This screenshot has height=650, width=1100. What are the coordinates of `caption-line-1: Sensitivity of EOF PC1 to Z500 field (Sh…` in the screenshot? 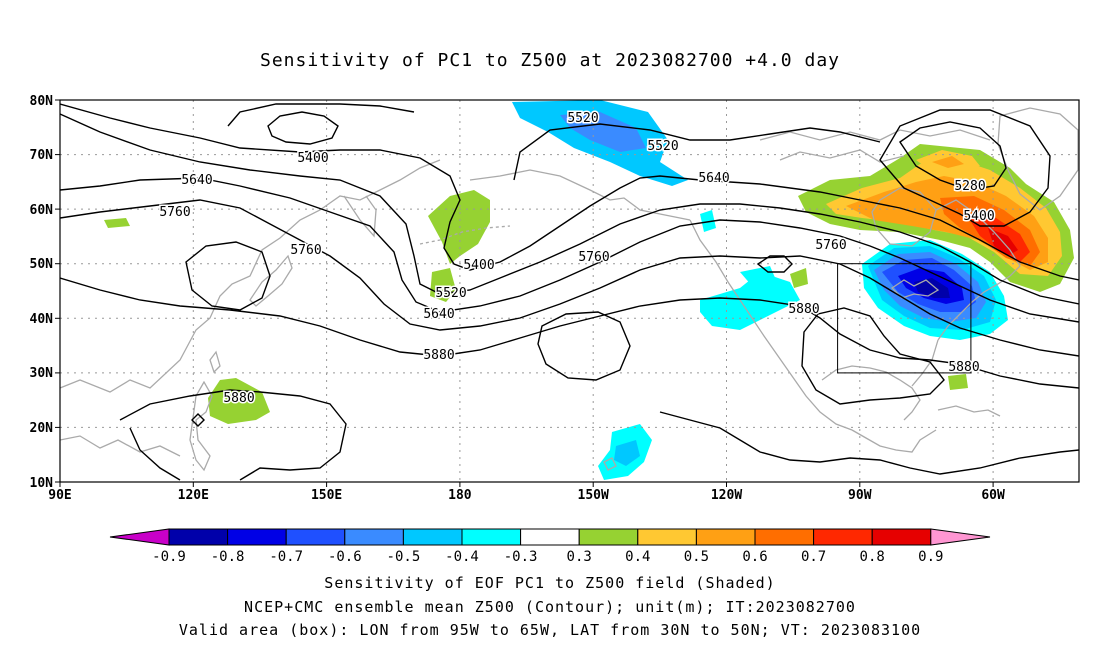 It's located at (550, 583).